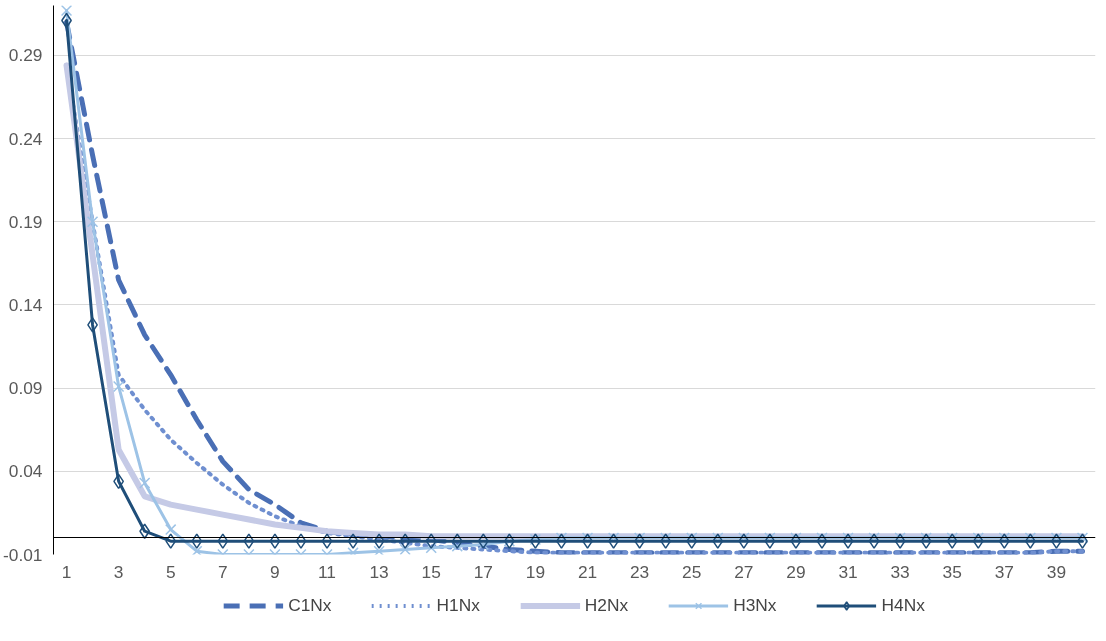 Image resolution: width=1106 pixels, height=641 pixels. What do you see at coordinates (25, 138) in the screenshot?
I see `y-tick-label: 0.24` at bounding box center [25, 138].